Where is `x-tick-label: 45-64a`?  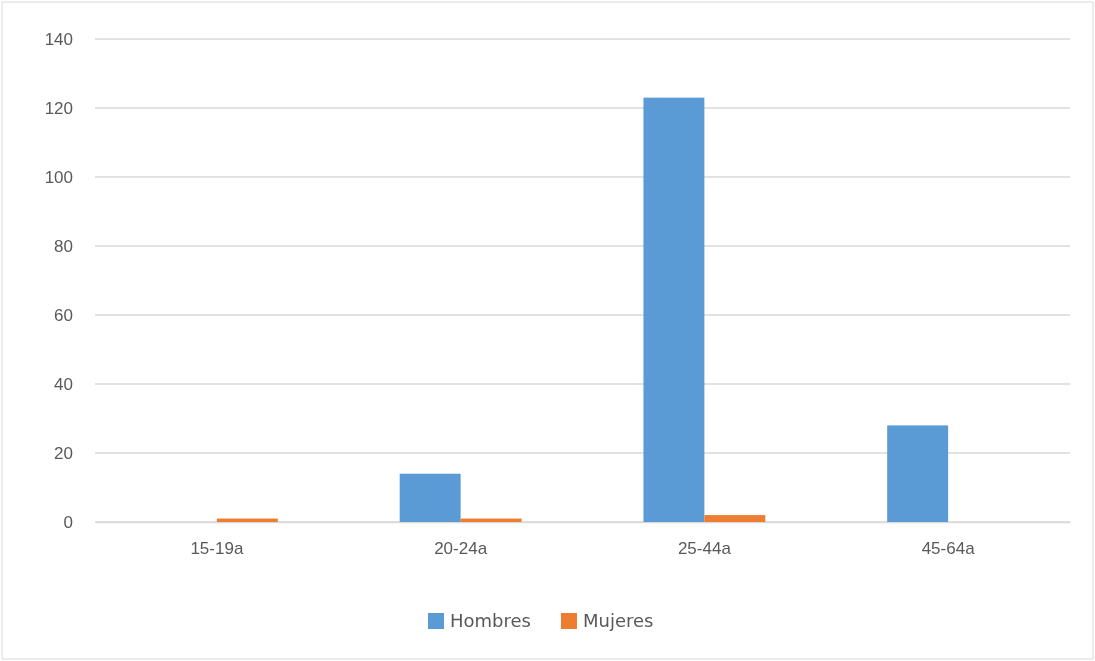
x-tick-label: 45-64a is located at coordinates (948, 549).